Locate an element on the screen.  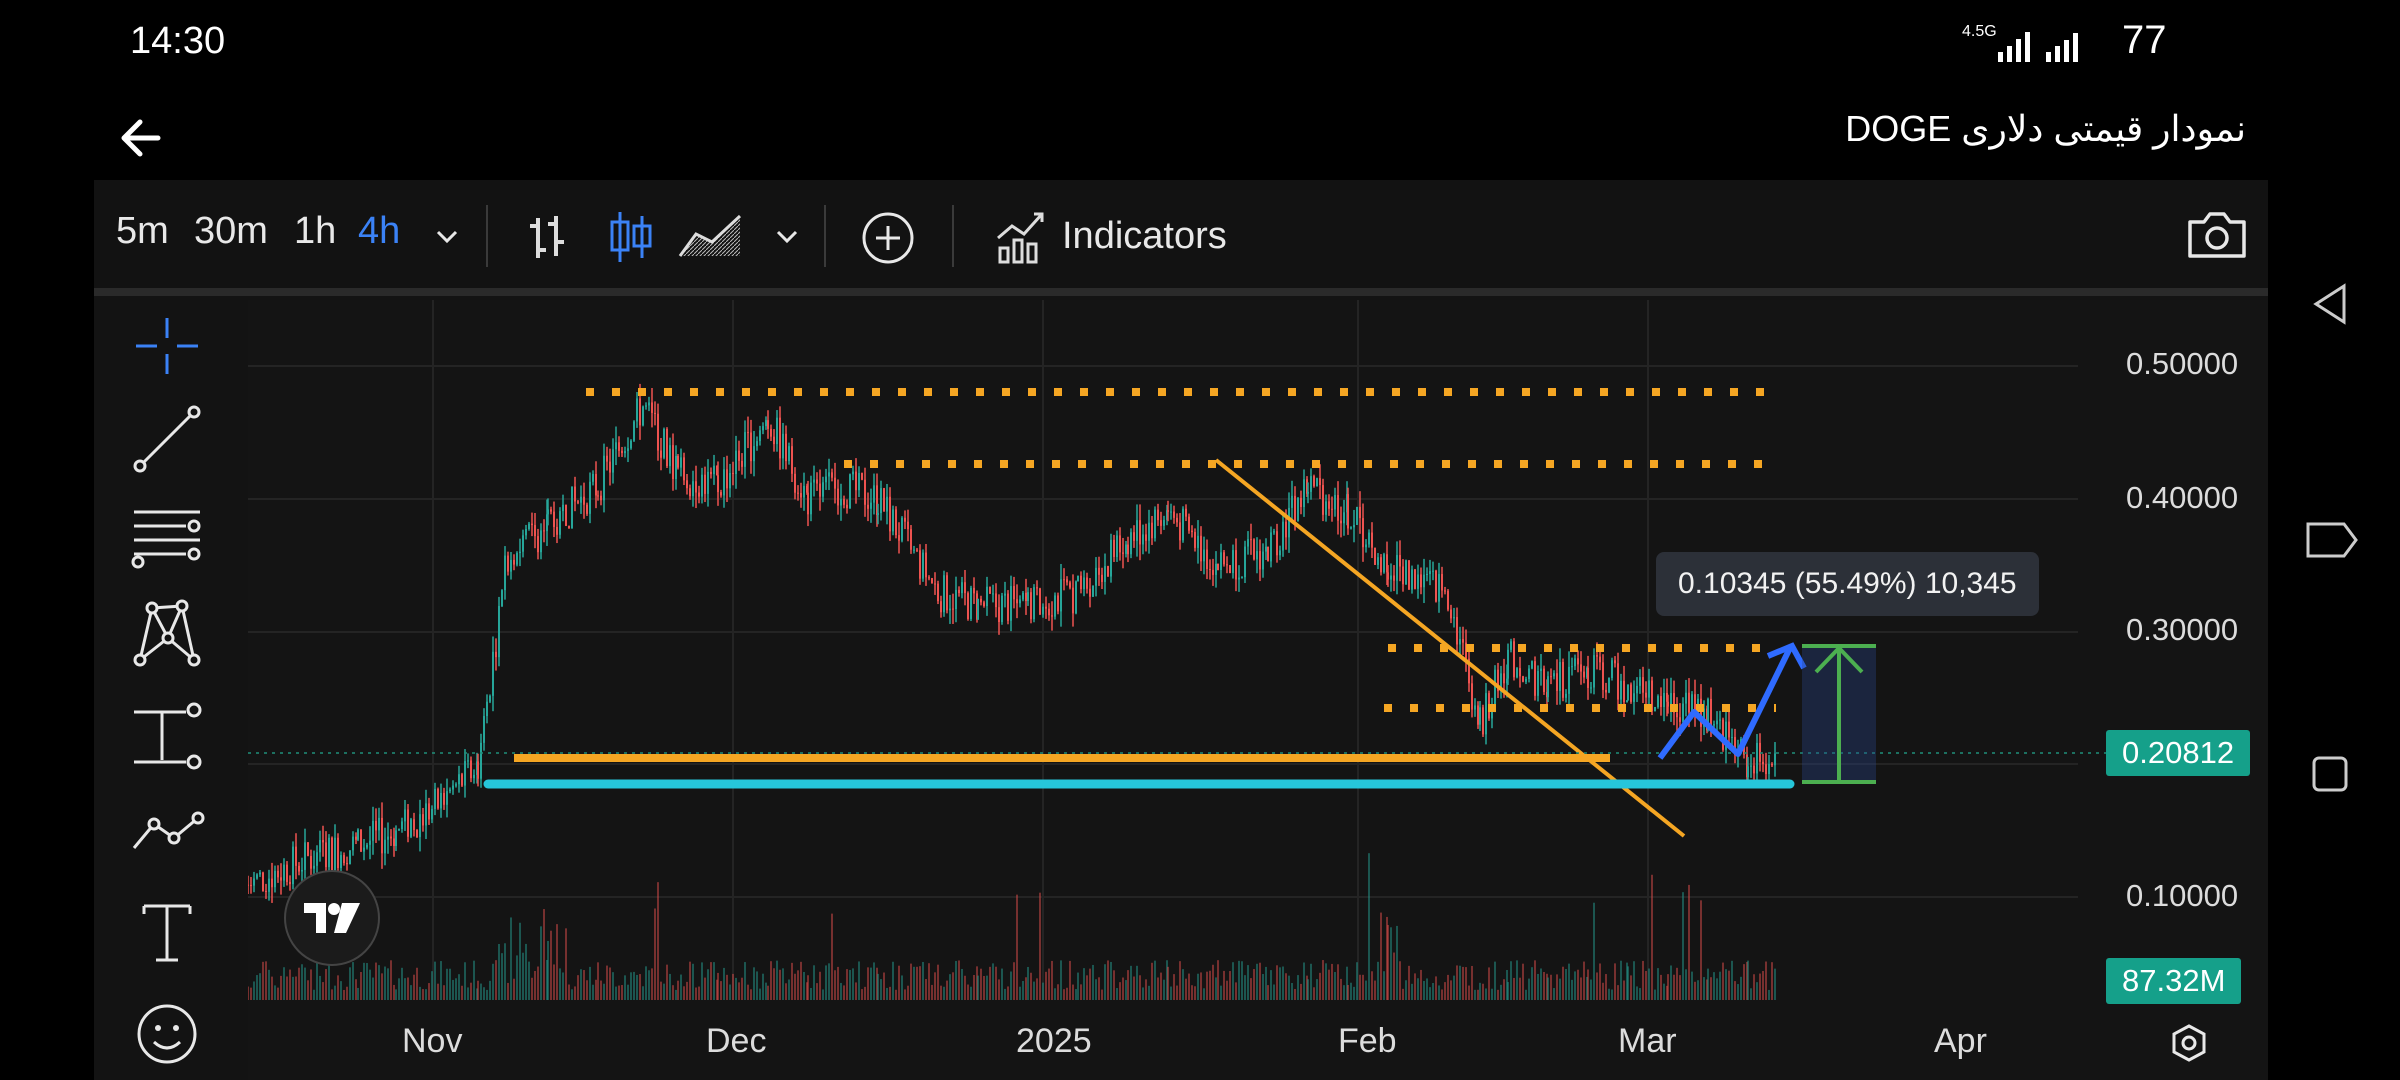
timeframe-4h: 4h is located at coordinates (379, 231).